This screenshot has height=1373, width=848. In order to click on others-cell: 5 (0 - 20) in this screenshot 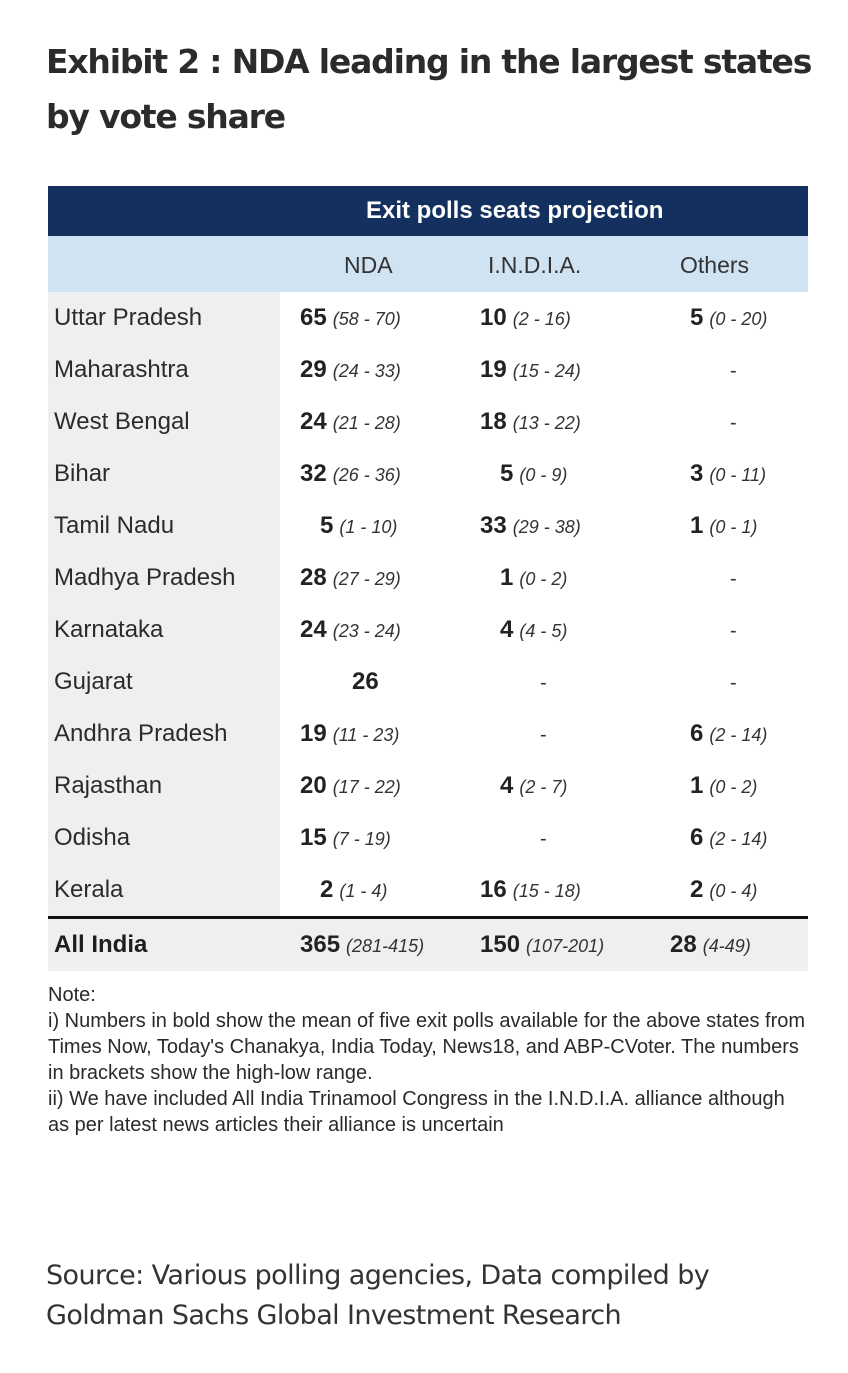, I will do `click(718, 318)`.